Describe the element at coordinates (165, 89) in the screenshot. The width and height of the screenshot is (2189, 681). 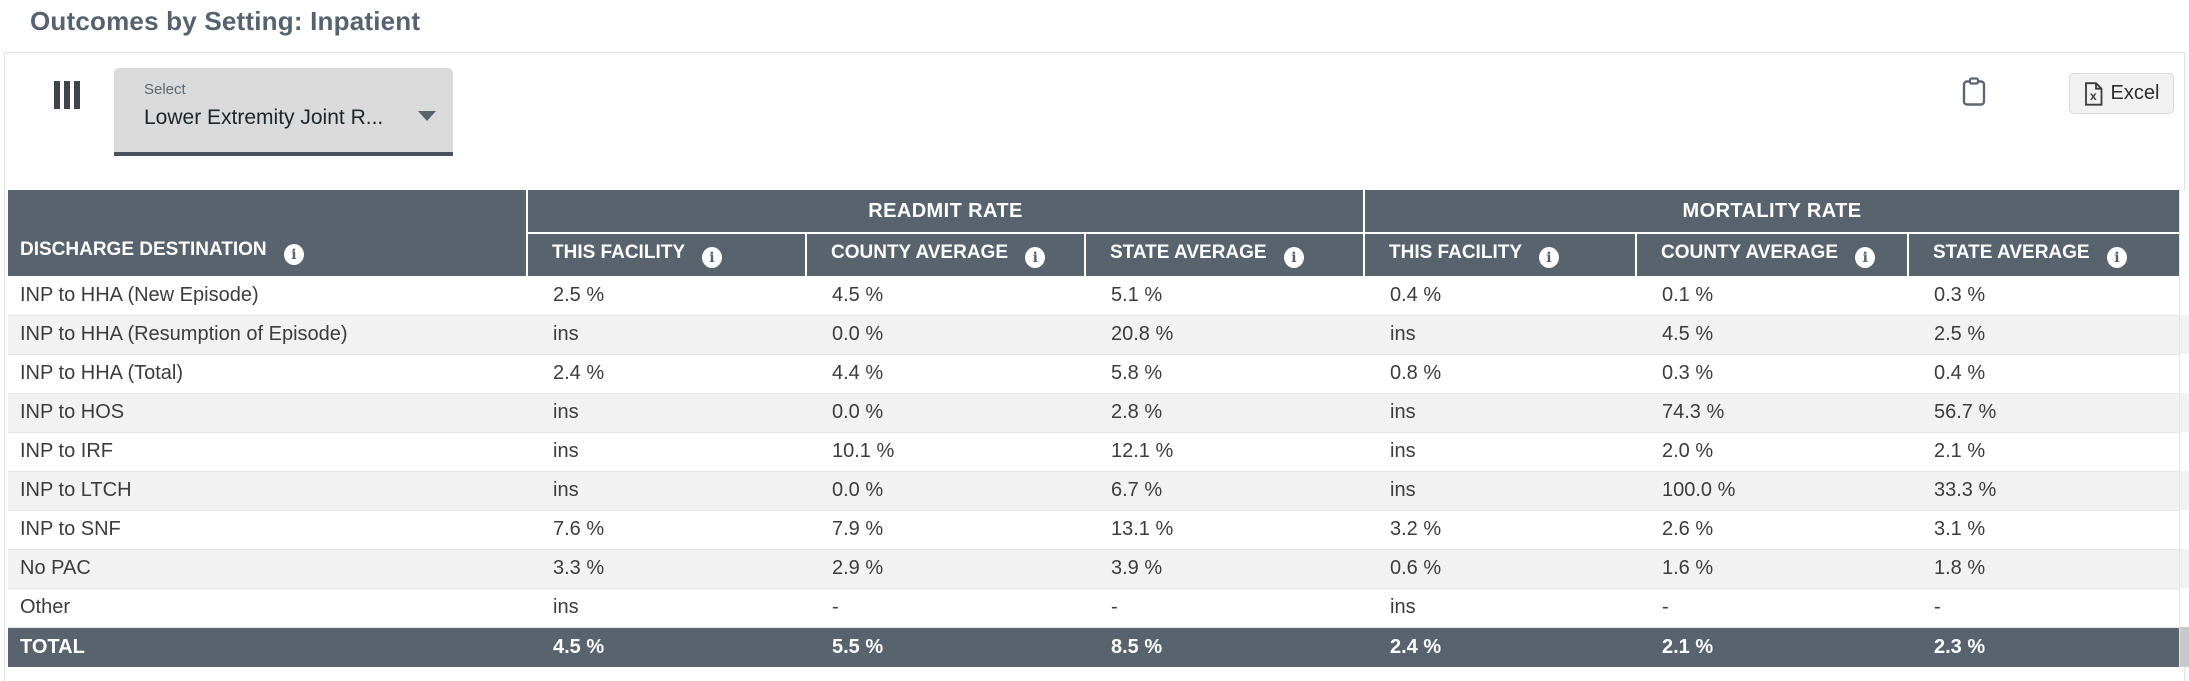
I see `select-label: Select` at that location.